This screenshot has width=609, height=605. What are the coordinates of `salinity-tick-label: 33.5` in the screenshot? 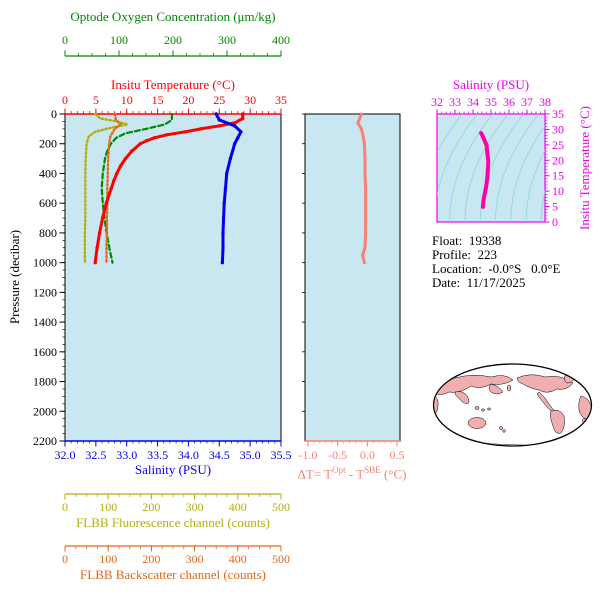 It's located at (157, 455).